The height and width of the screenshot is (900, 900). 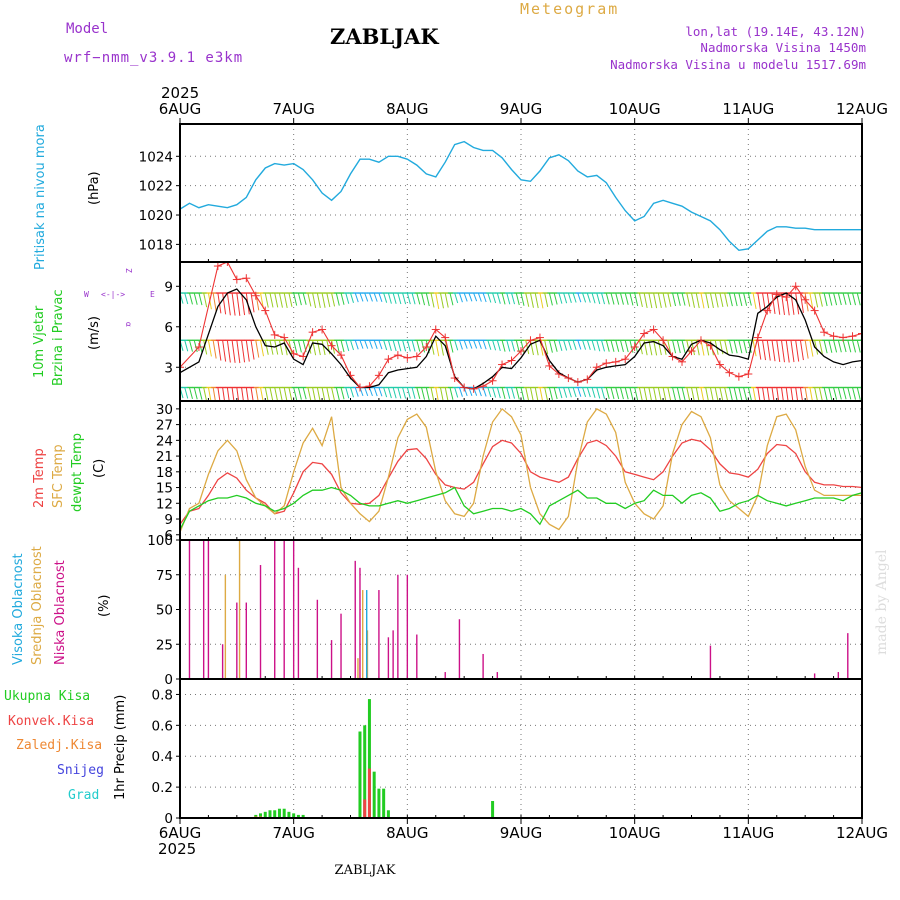 I want to click on precip-legend-grad: Grad, so click(x=83, y=795).